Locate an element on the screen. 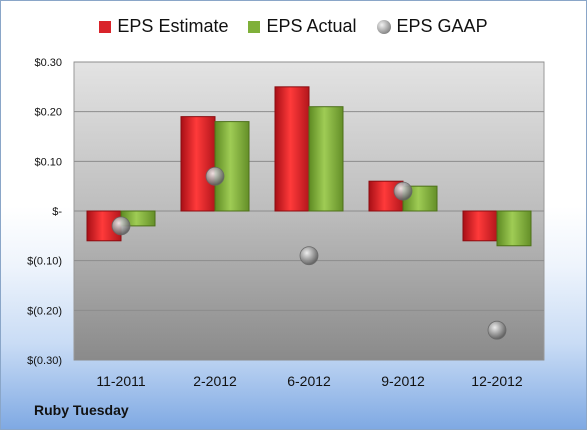 This screenshot has height=430, width=587. y-axis: $0.30 $0.20 $0.10 $- $(0.10) $(0.20) $(0.30) is located at coordinates (44, 212).